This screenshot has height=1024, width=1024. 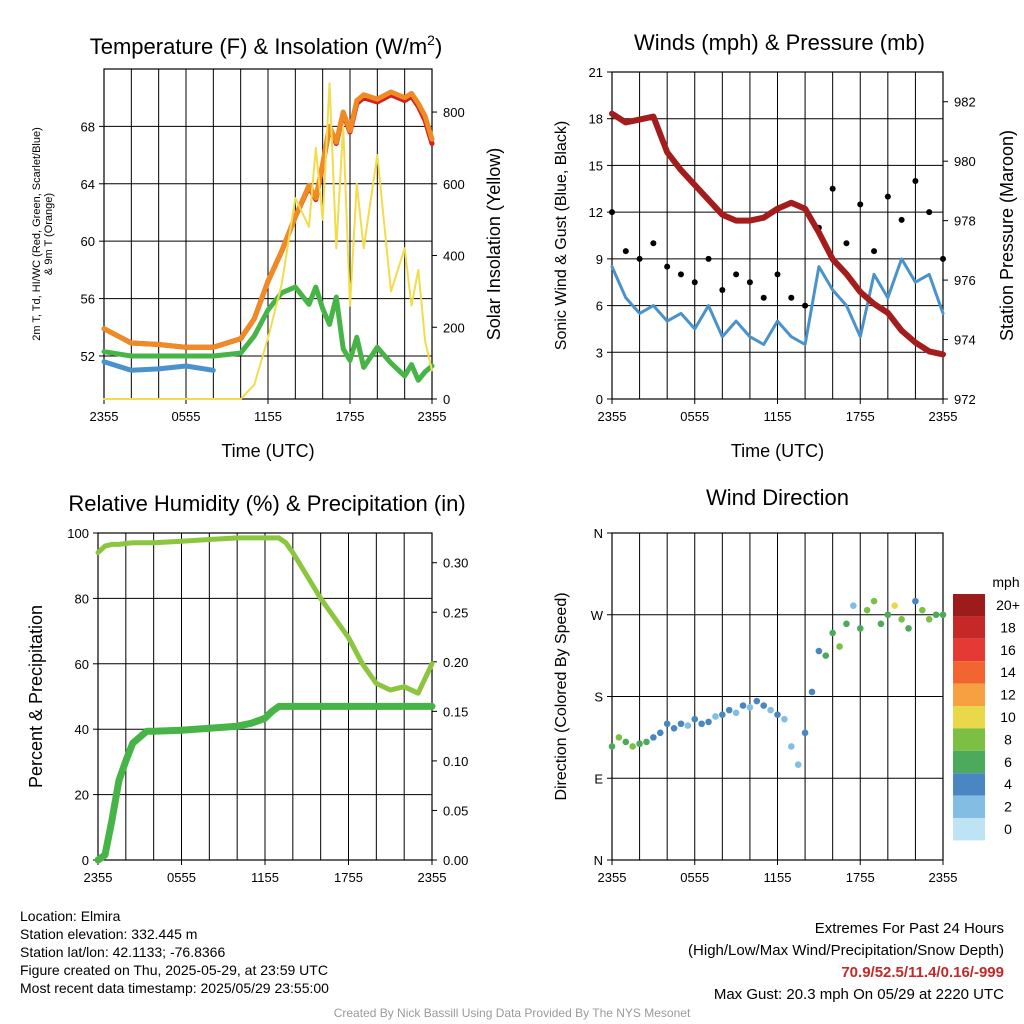 I want to click on y2-tick-label: 200, so click(x=454, y=327).